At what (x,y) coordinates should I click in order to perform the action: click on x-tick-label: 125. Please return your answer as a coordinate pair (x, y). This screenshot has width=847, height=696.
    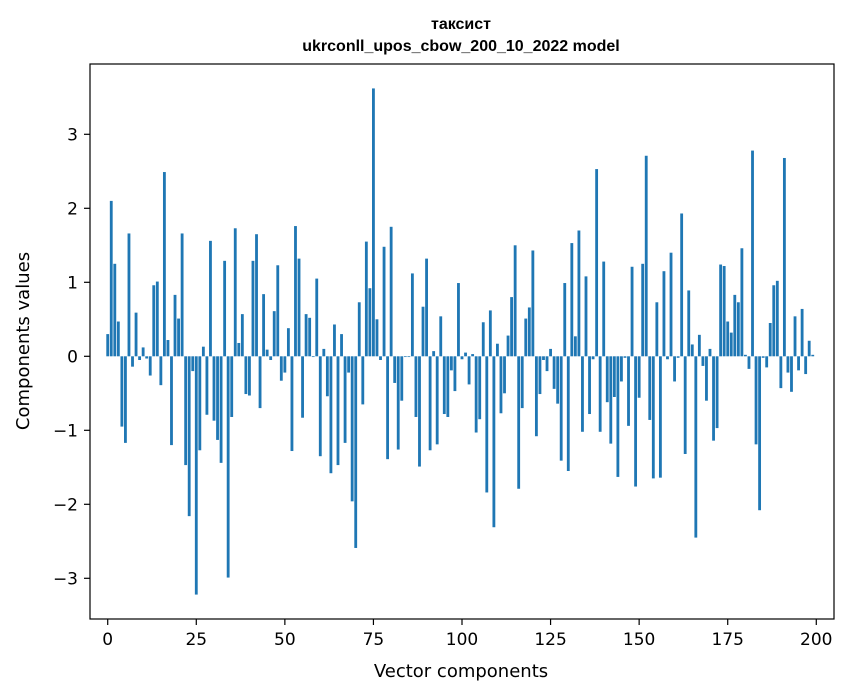
    Looking at the image, I should click on (550, 640).